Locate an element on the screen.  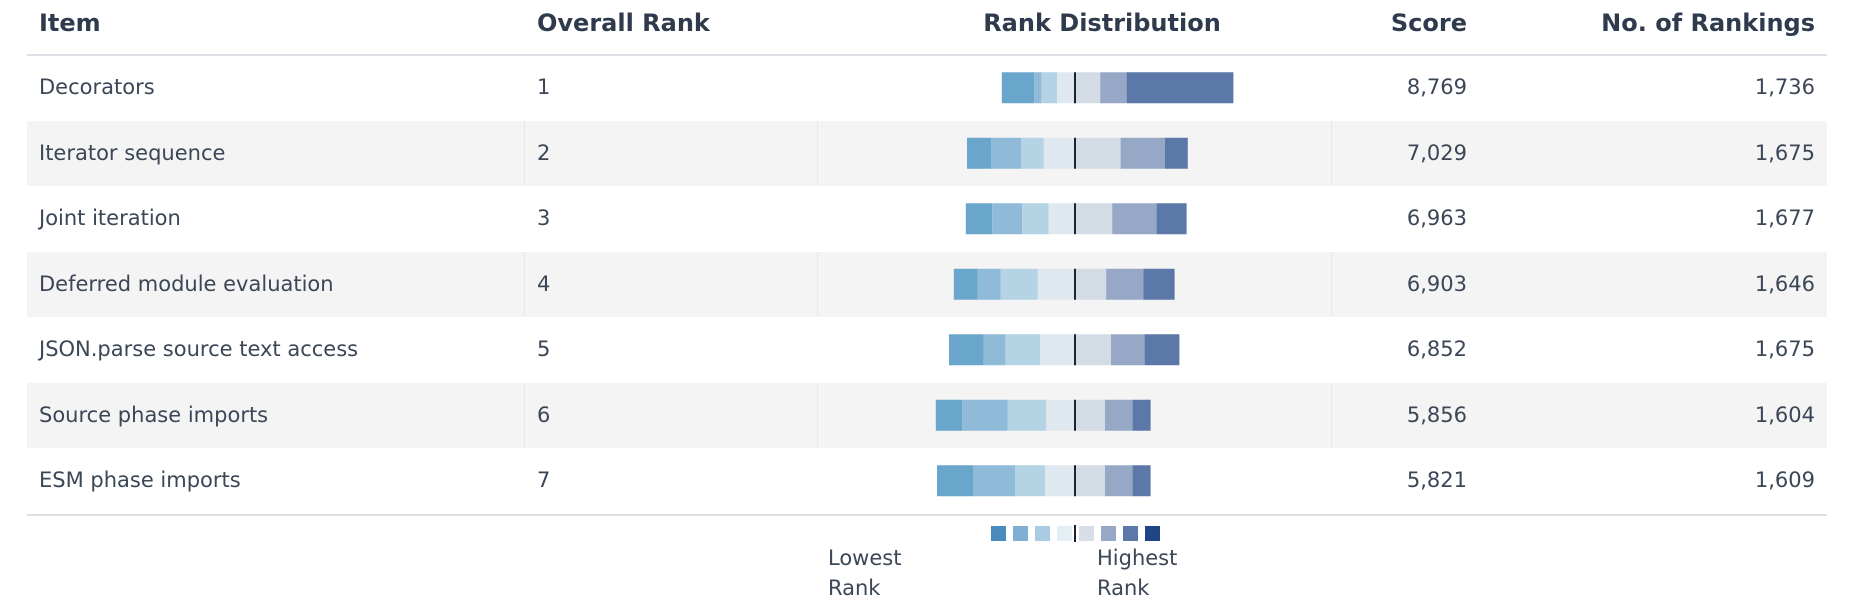
cell-overall-rank: 2 is located at coordinates (544, 152).